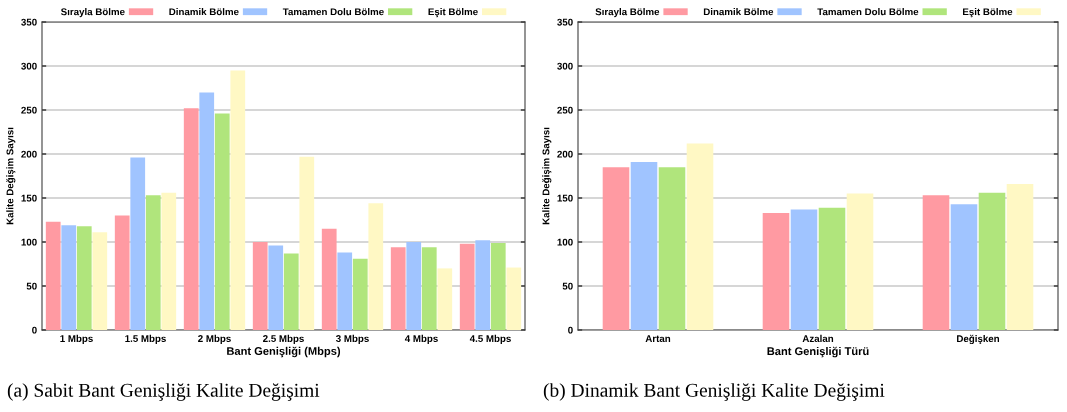  What do you see at coordinates (818, 352) in the screenshot?
I see `x-axis-title: Bant Genişliği Türü` at bounding box center [818, 352].